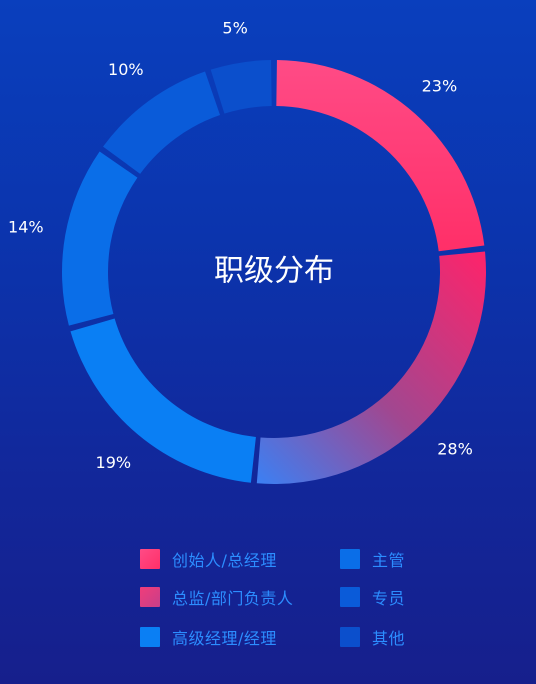 The width and height of the screenshot is (536, 684). Describe the element at coordinates (234, 28) in the screenshot. I see `slice-value-label: 5%` at that location.